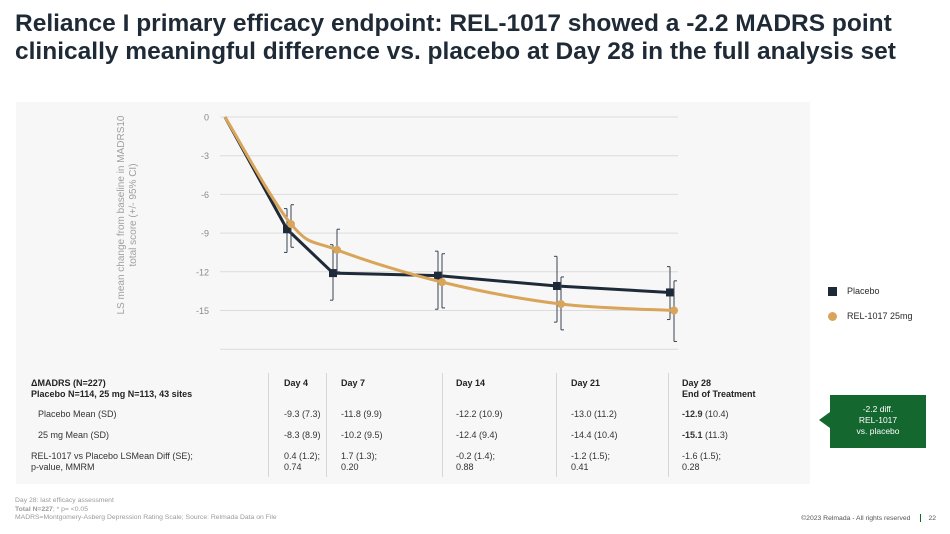 Image resolution: width=950 pixels, height=534 pixels. What do you see at coordinates (362, 435) in the screenshot?
I see `table-cell: -10.2 (9.5)` at bounding box center [362, 435].